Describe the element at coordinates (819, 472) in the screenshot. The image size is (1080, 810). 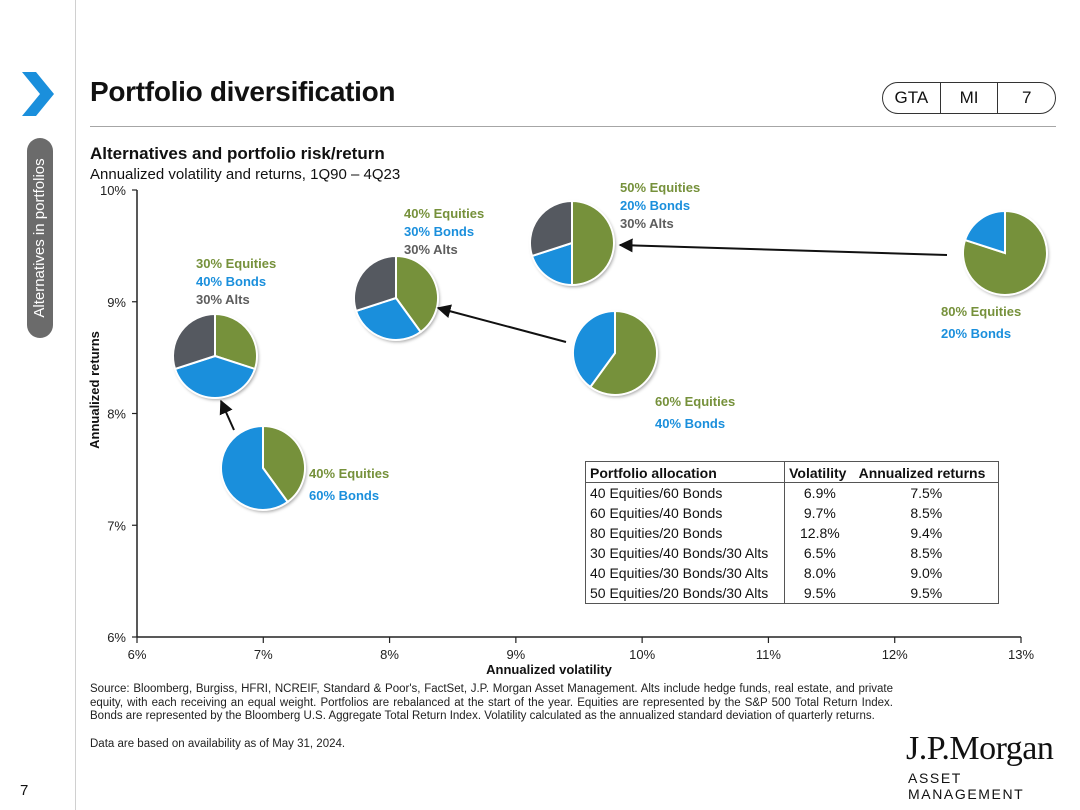
I see `col-header-volatility: Volatility` at that location.